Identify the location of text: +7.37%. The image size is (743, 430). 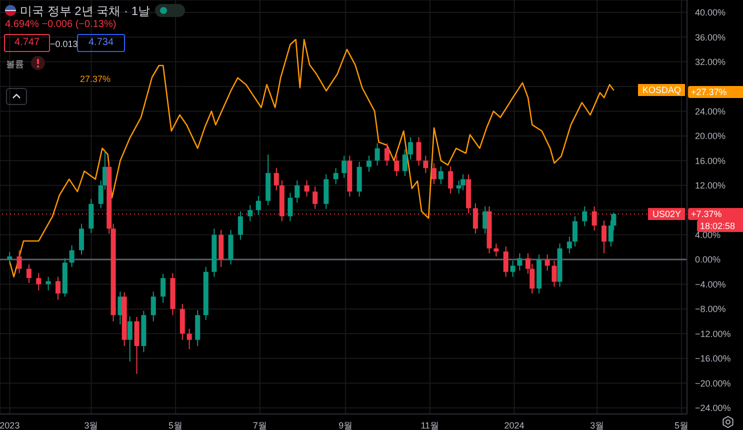
(715, 214).